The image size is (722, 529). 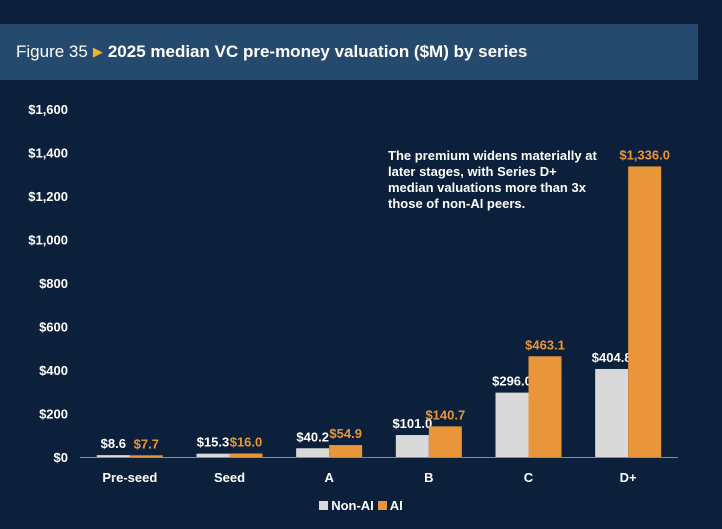 What do you see at coordinates (129, 477) in the screenshot?
I see `x-tick-label: Pre-seed` at bounding box center [129, 477].